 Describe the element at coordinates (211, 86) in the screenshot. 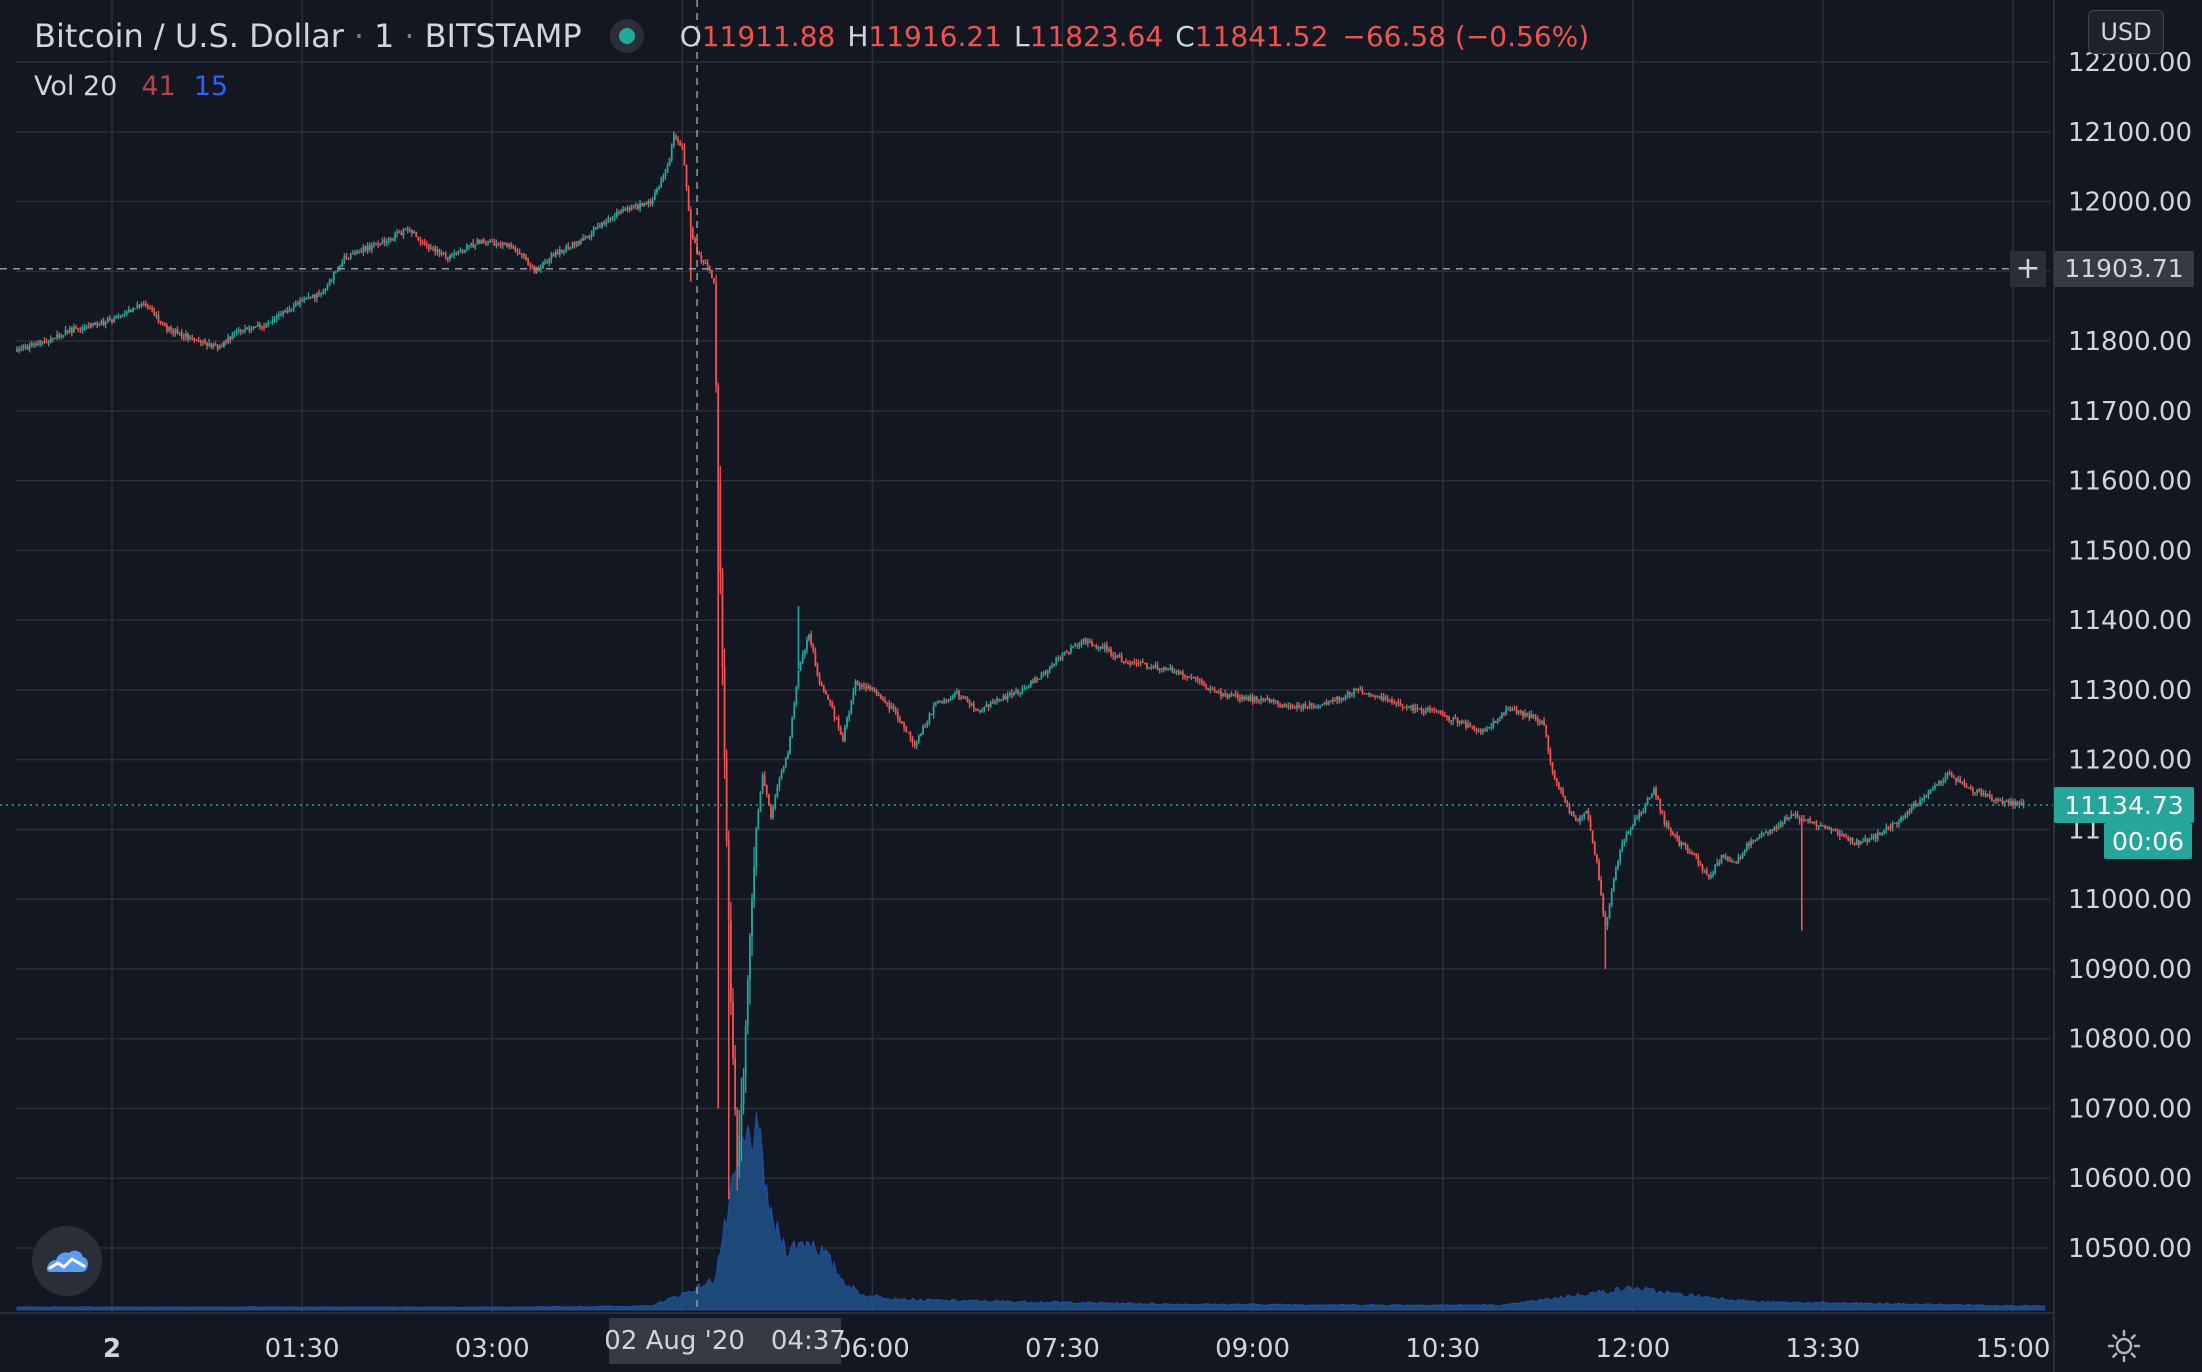

I see `volume-value-b: 15` at that location.